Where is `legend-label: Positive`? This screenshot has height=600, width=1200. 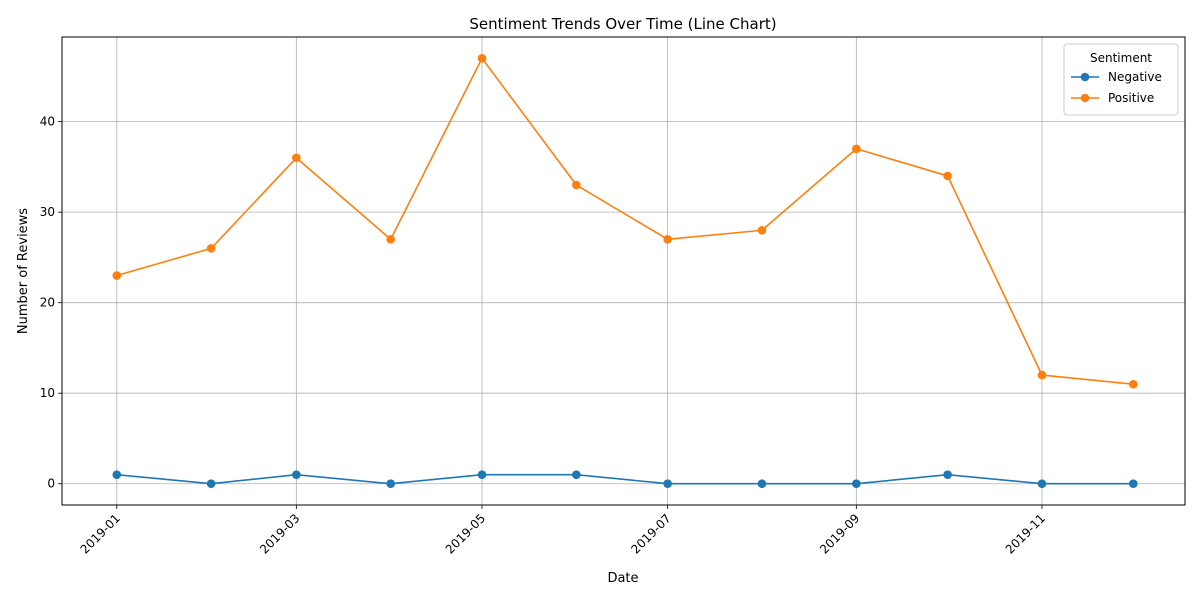 legend-label: Positive is located at coordinates (1131, 98).